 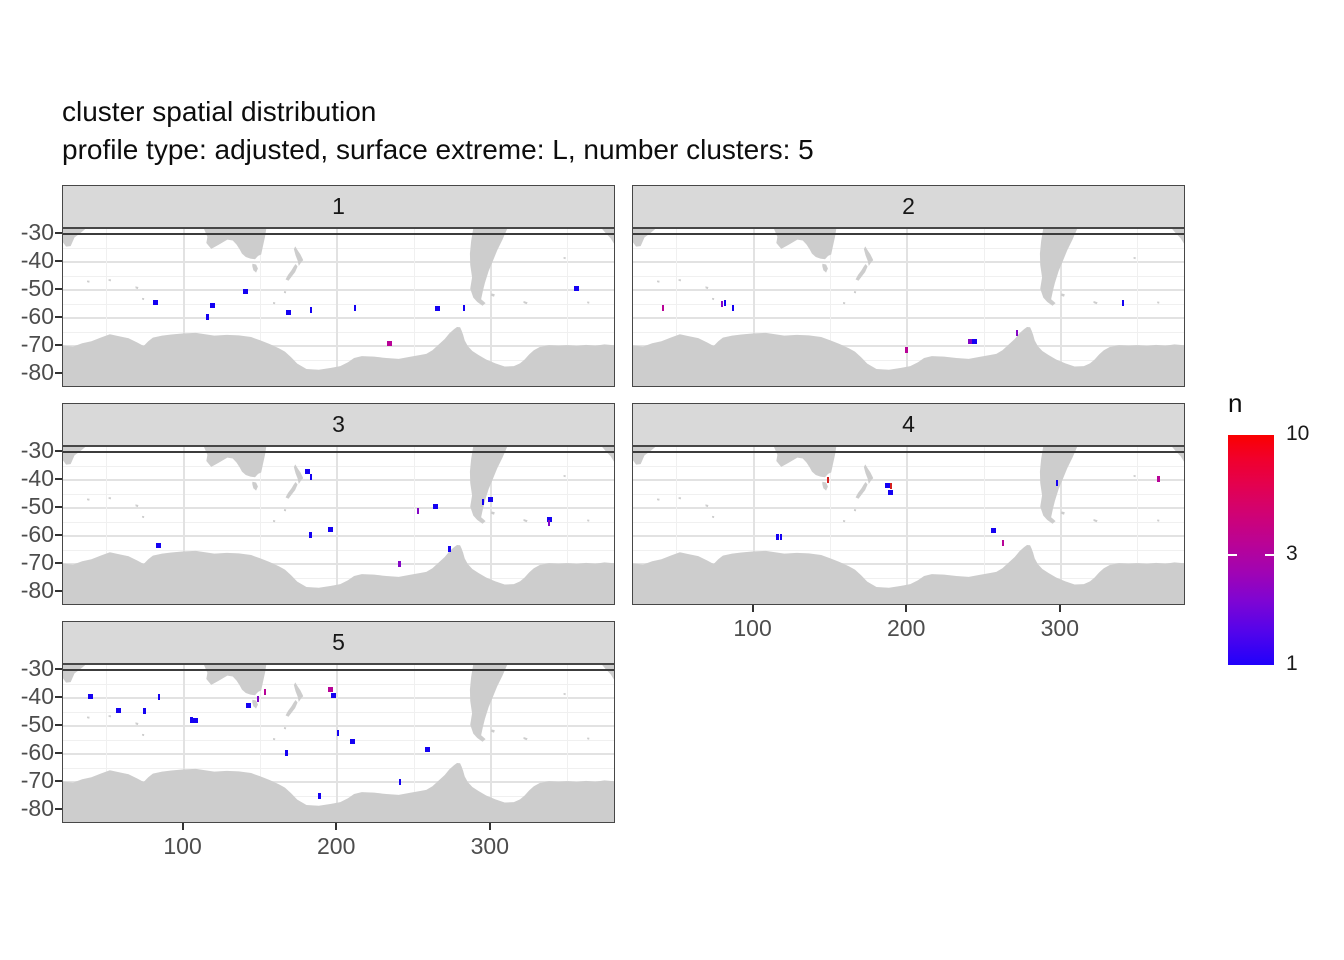 I want to click on facet-strip-label: 1, so click(x=338, y=206).